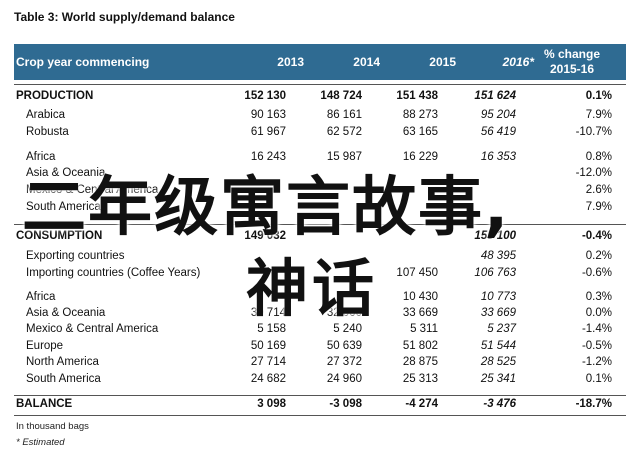 The width and height of the screenshot is (640, 459). I want to click on row-value-2014: 27 372, so click(344, 362).